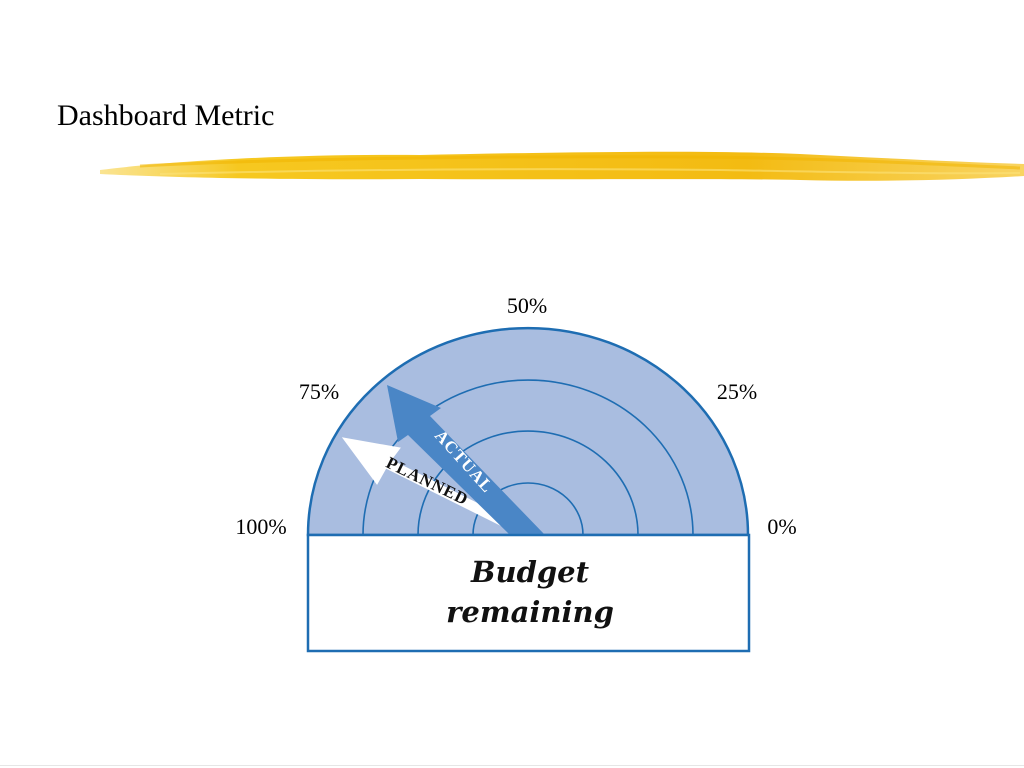  What do you see at coordinates (737, 391) in the screenshot?
I see `tick-label-25: 25%` at bounding box center [737, 391].